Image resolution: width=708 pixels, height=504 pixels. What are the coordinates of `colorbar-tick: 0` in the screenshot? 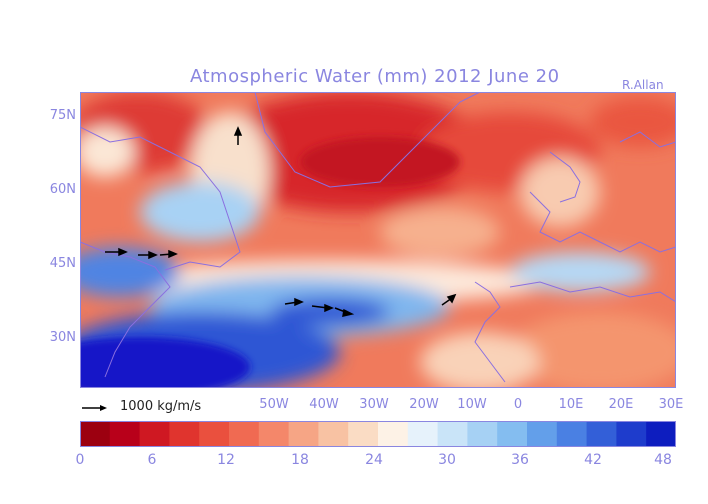 It's located at (80, 460).